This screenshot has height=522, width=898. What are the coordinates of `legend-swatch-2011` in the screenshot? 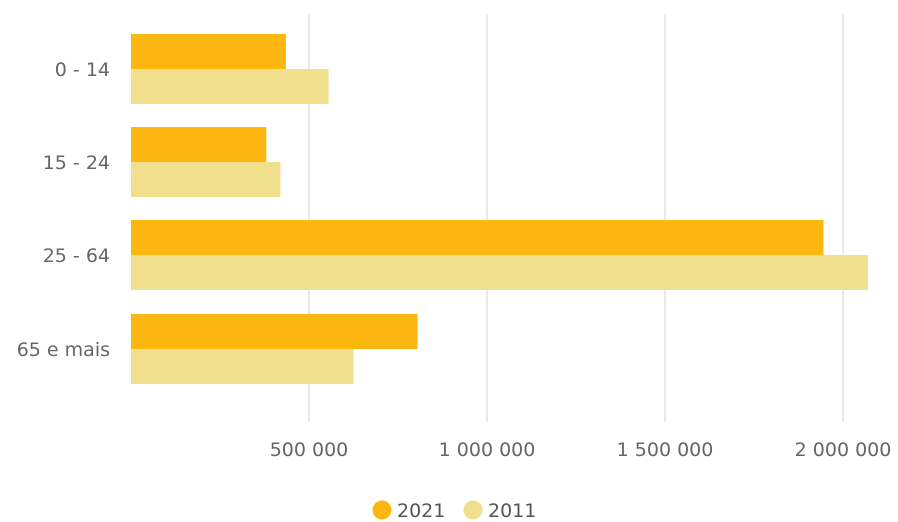 It's located at (473, 510).